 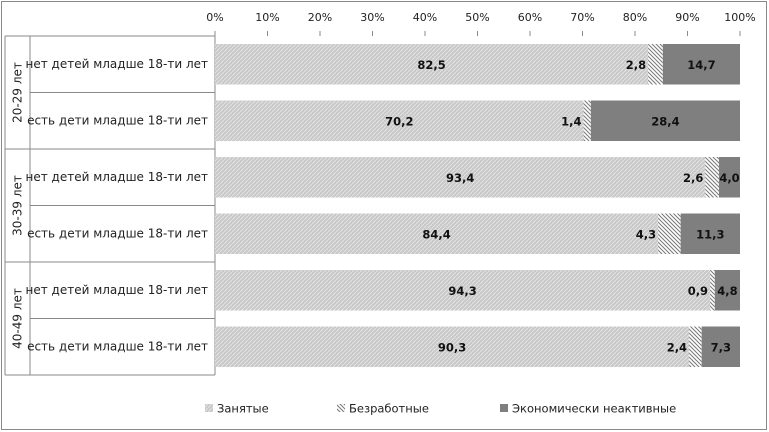 I want to click on group-label: 40-49 лет, so click(x=18, y=318).